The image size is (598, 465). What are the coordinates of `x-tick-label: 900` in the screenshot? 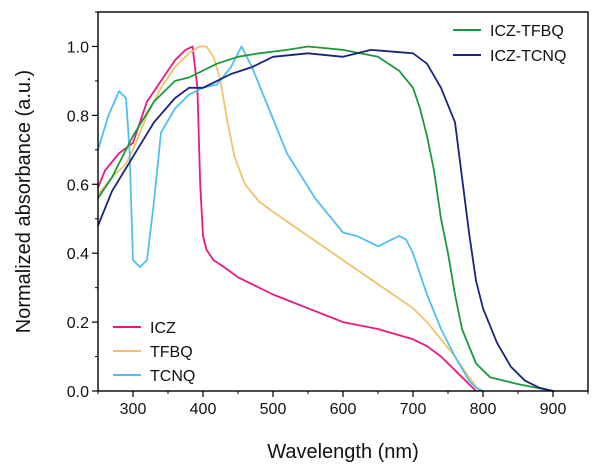 It's located at (553, 409).